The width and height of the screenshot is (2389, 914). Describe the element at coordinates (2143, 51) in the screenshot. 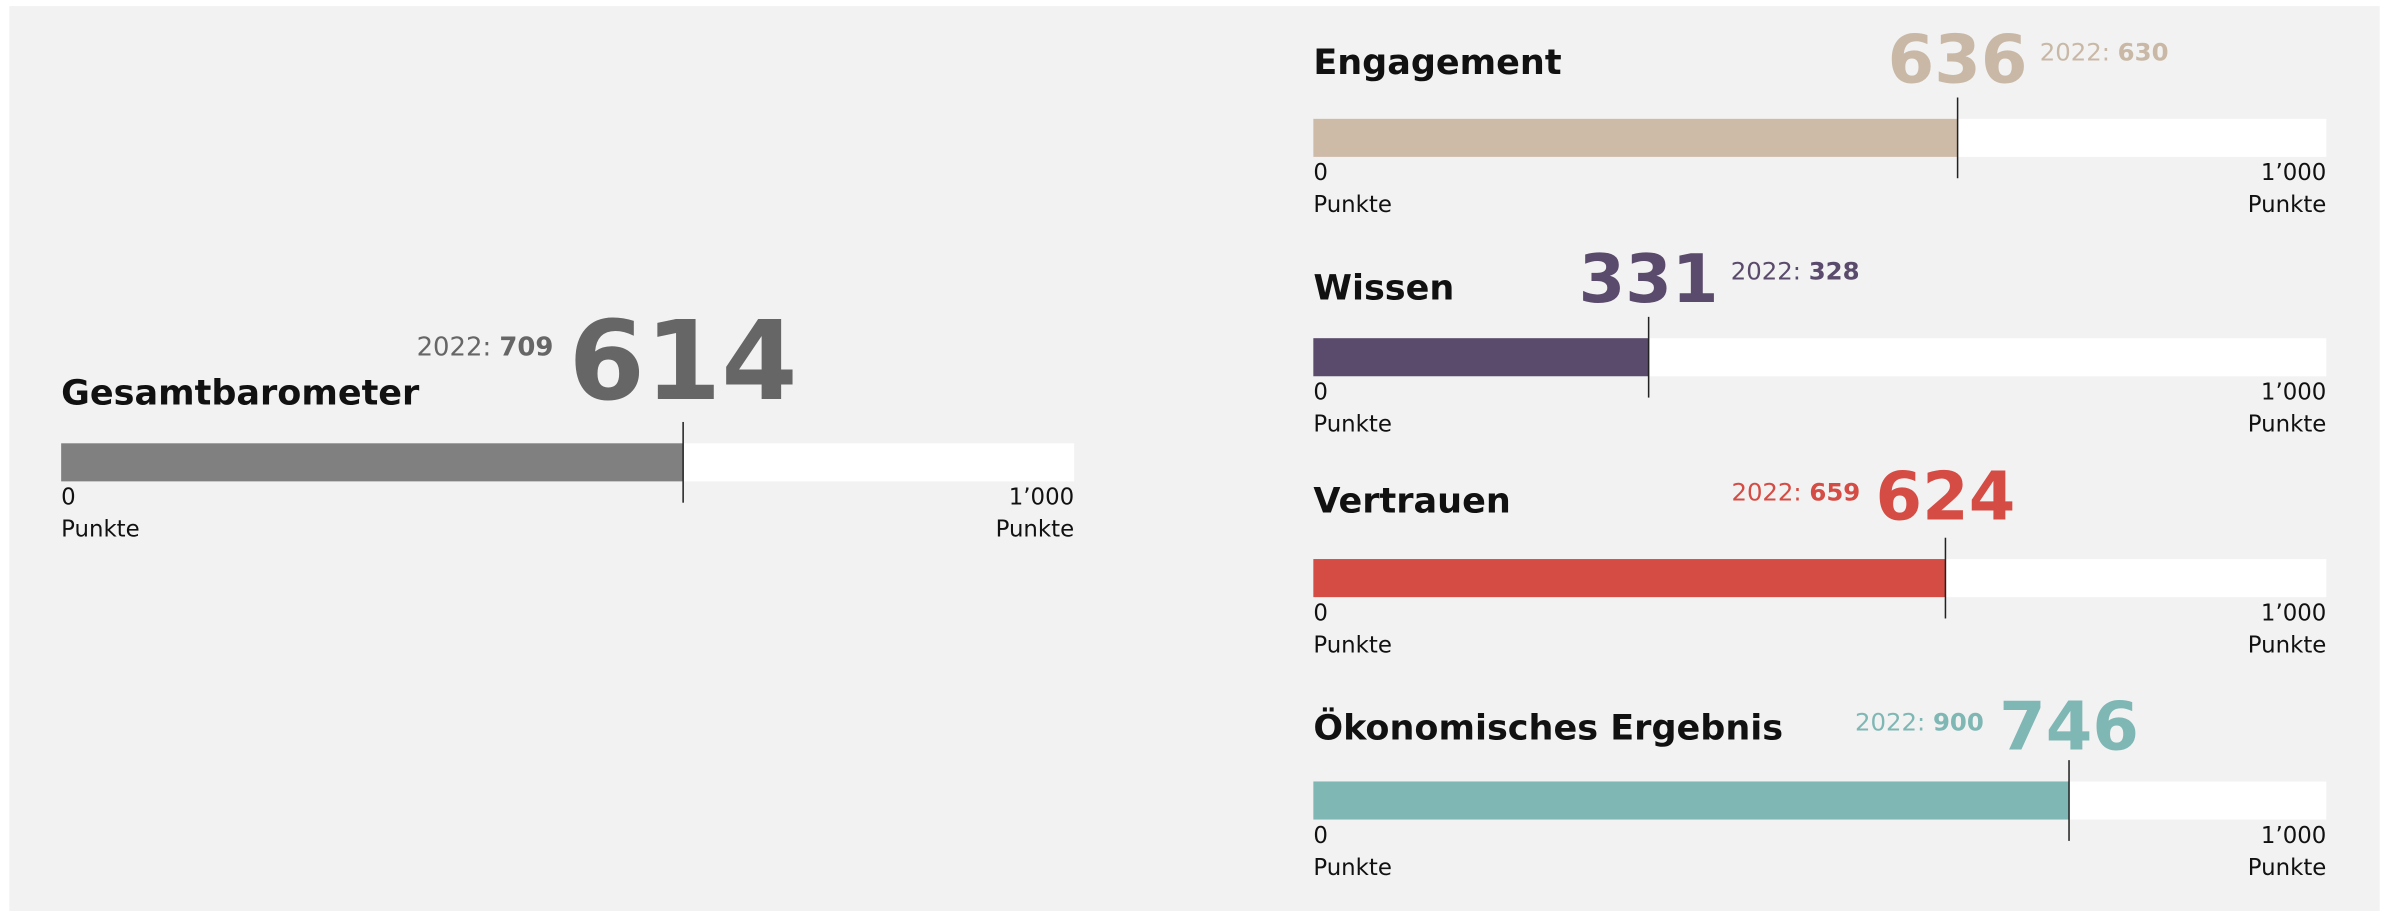

I see `comparison-value: 630` at that location.